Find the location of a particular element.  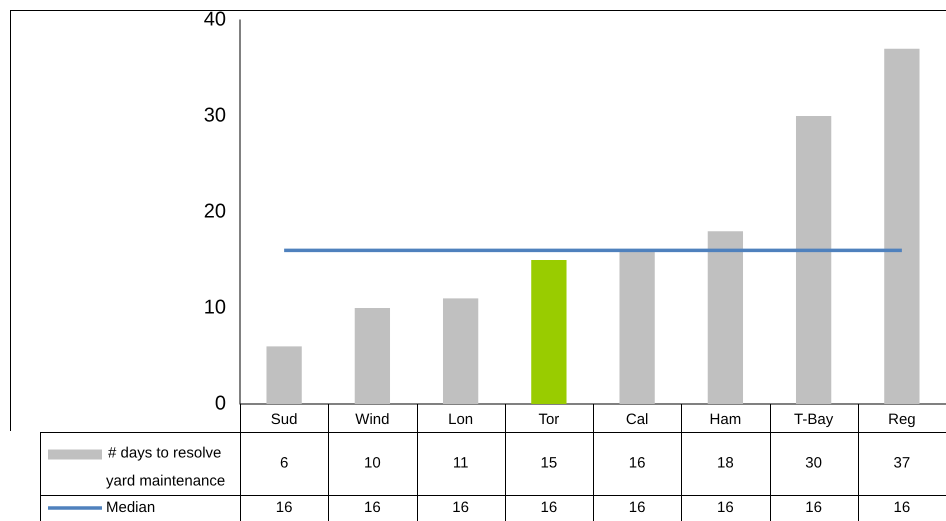

x-tick-label: Lon is located at coordinates (461, 419).